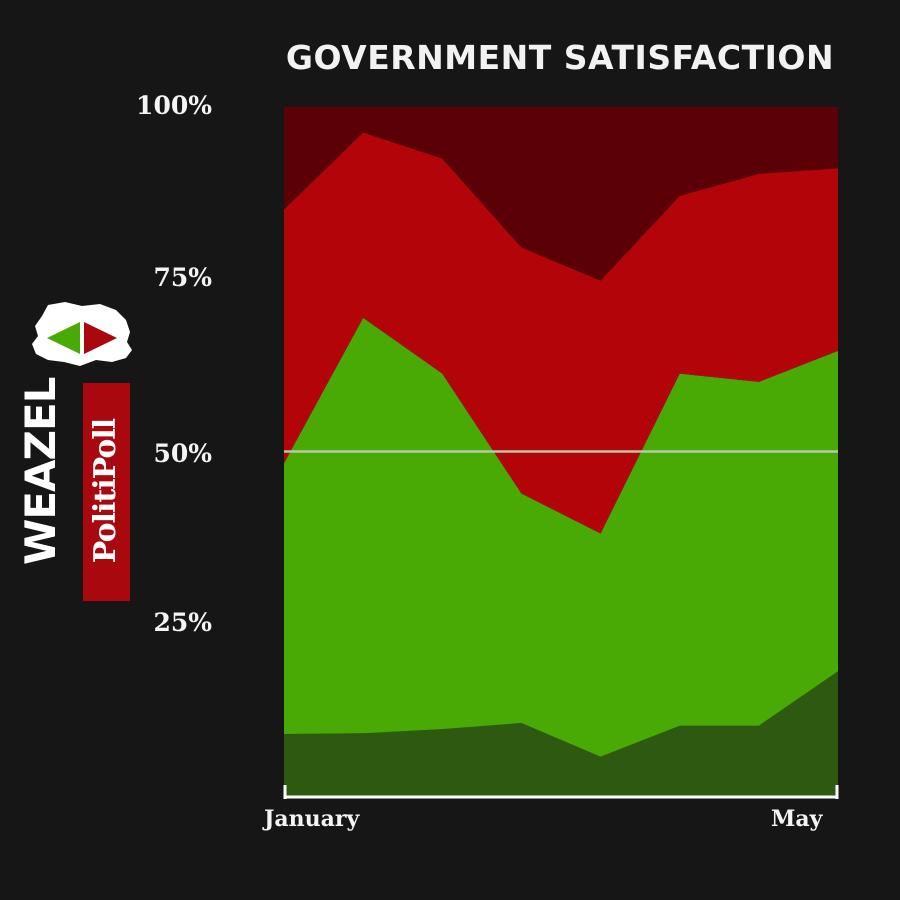 This screenshot has width=900, height=900. What do you see at coordinates (561, 792) in the screenshot?
I see `x-axis` at bounding box center [561, 792].